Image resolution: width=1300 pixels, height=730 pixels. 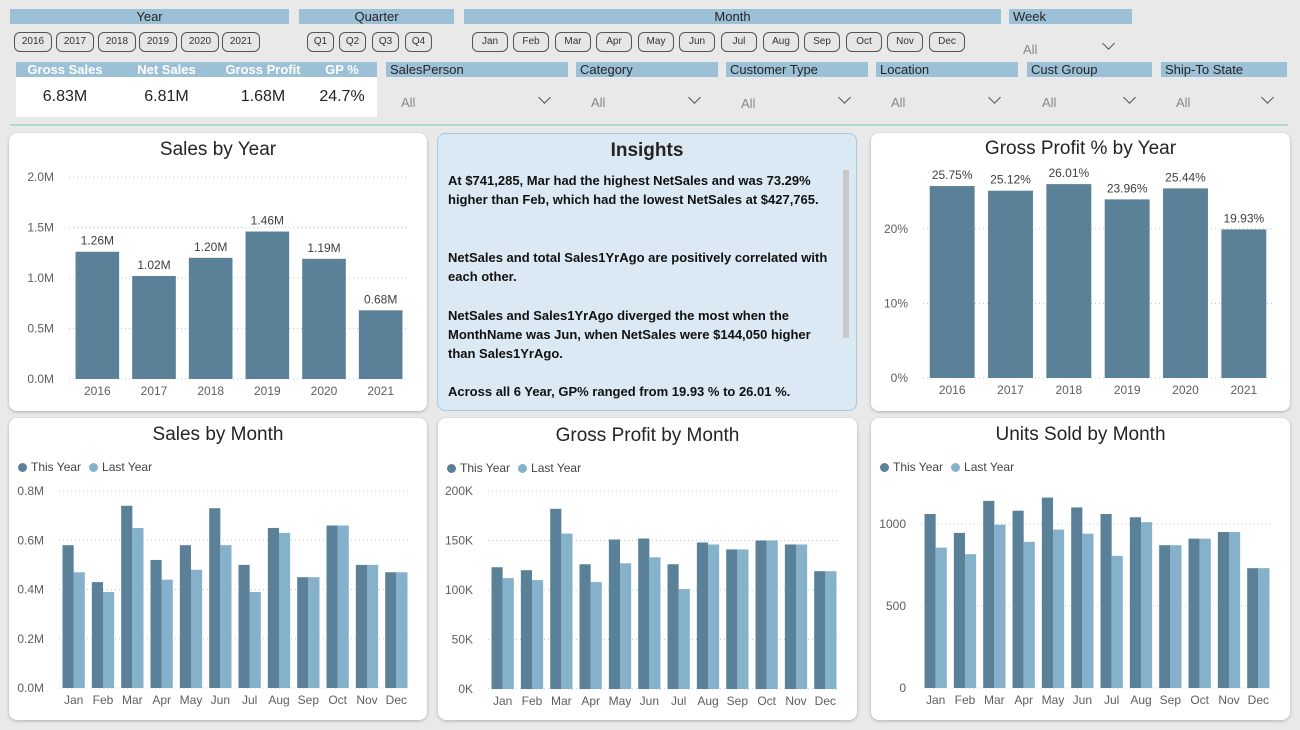 I want to click on quarter-pill-q2: Q2, so click(x=352, y=42).